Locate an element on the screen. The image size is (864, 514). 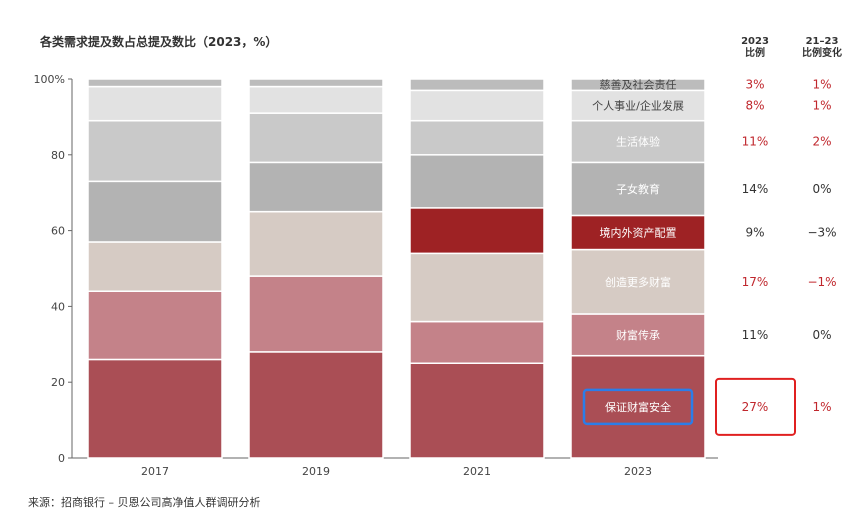
share-2023-value: 27% is located at coordinates (755, 407).